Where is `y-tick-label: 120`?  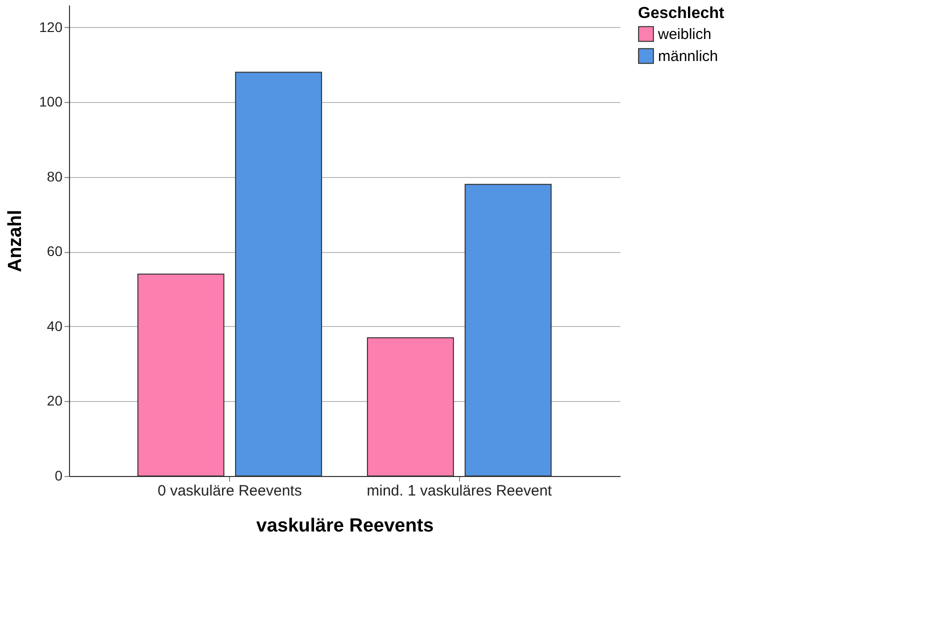 y-tick-label: 120 is located at coordinates (51, 26).